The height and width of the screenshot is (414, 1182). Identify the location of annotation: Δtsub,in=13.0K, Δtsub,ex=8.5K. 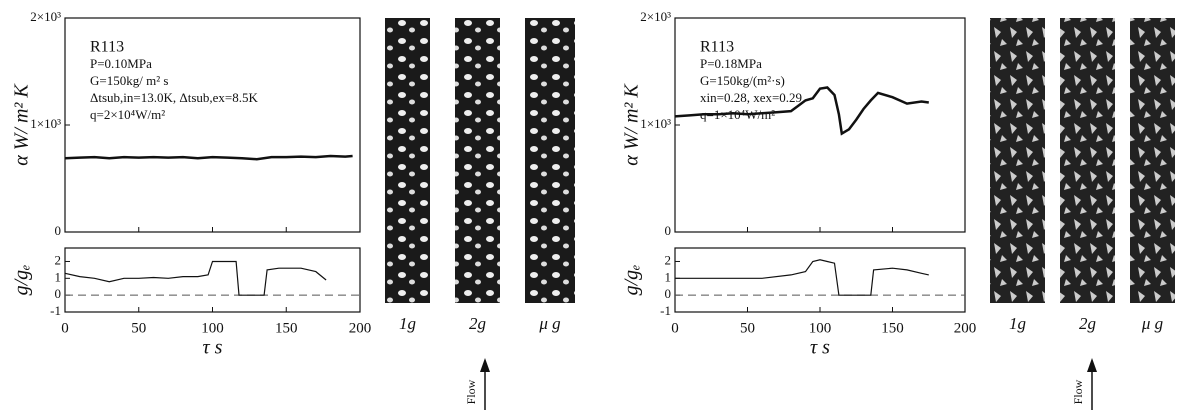
(174, 97).